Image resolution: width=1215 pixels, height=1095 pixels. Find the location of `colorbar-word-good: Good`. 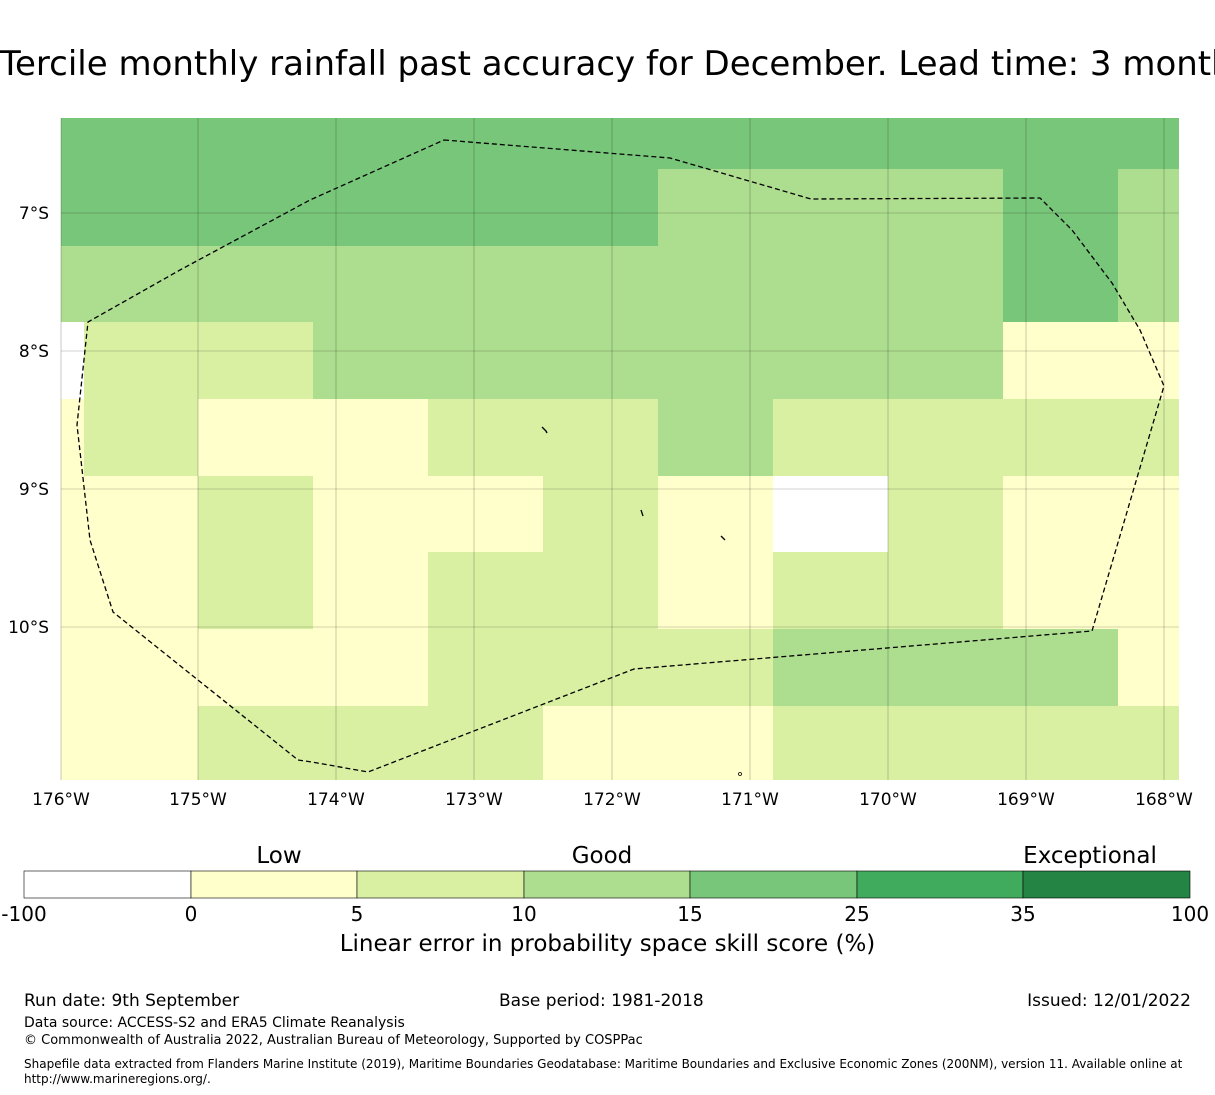

colorbar-word-good: Good is located at coordinates (602, 856).